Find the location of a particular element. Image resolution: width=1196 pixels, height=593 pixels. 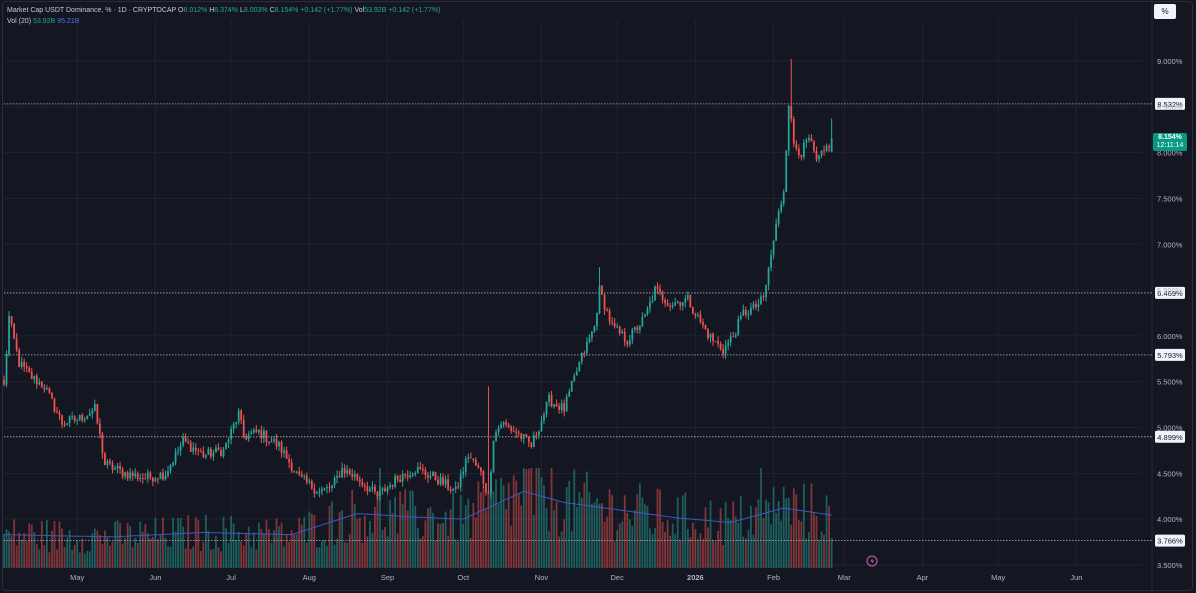

lightning-event-icon is located at coordinates (872, 561).